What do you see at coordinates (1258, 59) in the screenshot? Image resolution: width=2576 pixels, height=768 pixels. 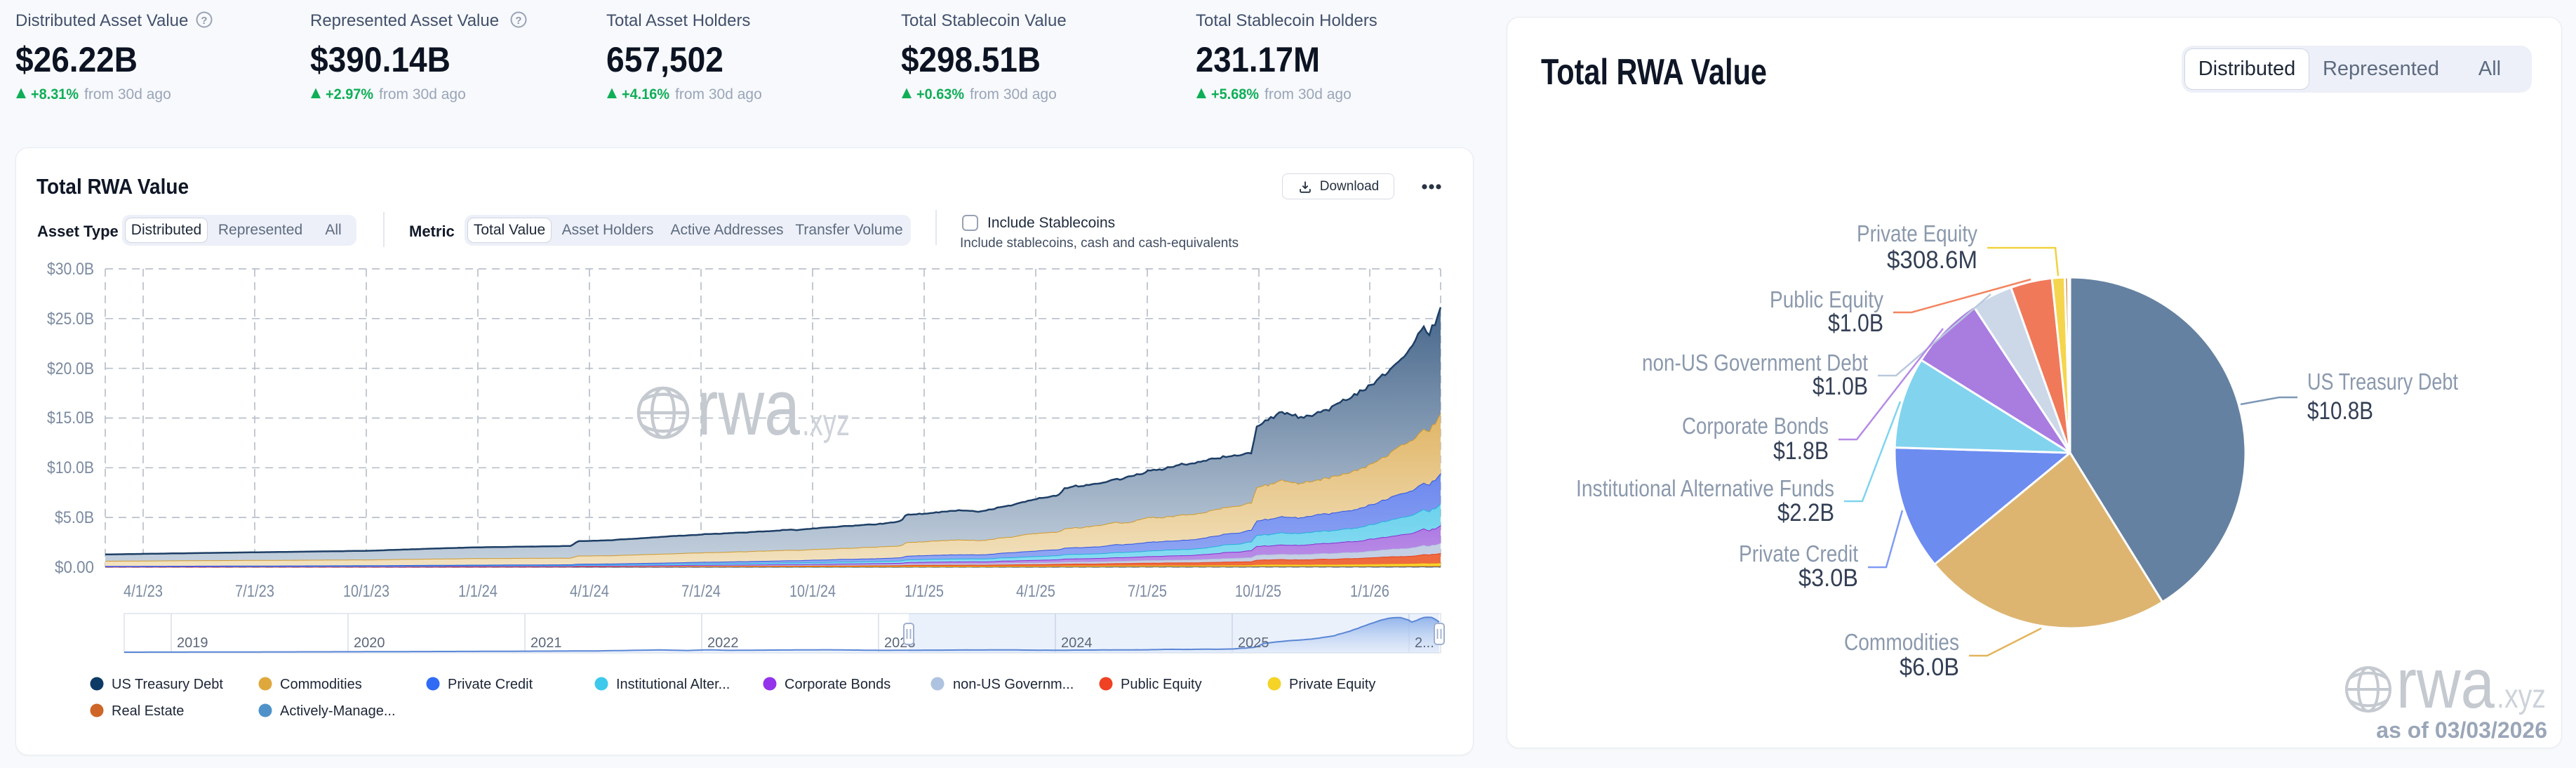 I see `svg-text: 231.17M` at bounding box center [1258, 59].